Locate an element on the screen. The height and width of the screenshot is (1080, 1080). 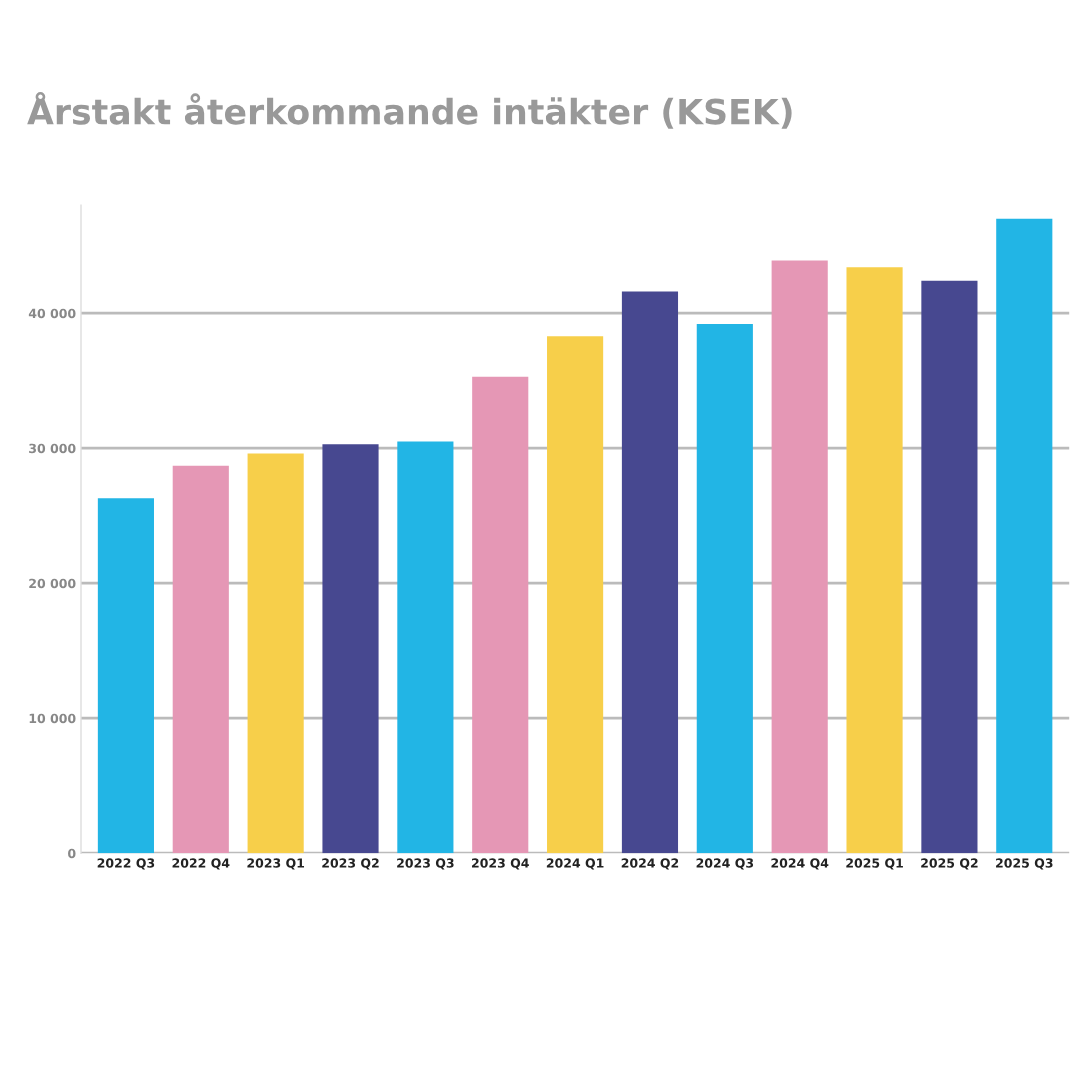
y-tick-label: 0 is located at coordinates (72, 853).